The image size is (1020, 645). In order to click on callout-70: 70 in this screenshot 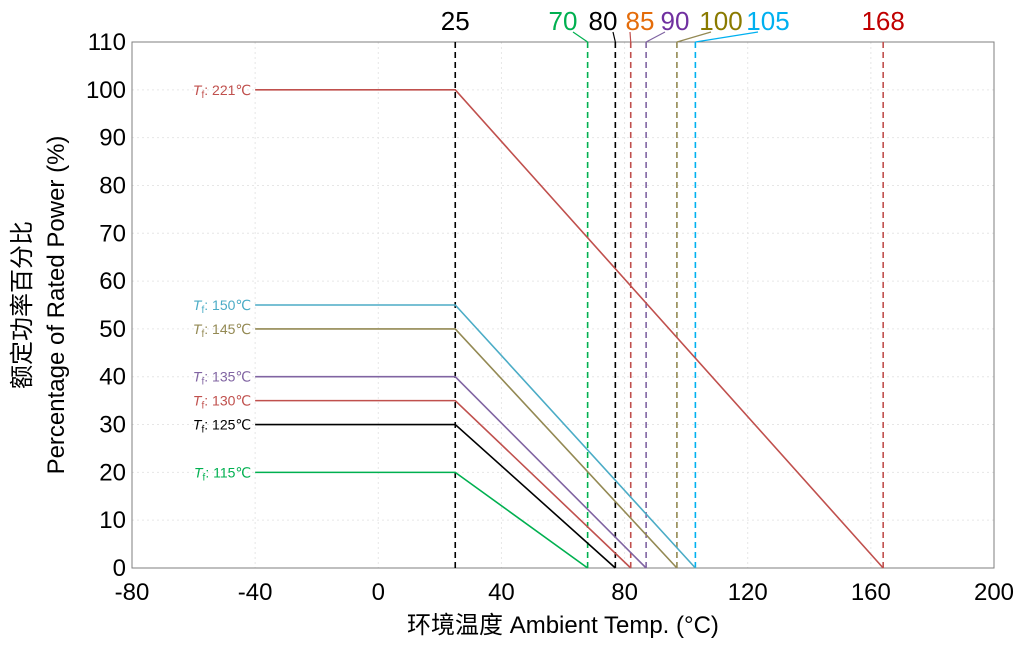, I will do `click(563, 21)`.